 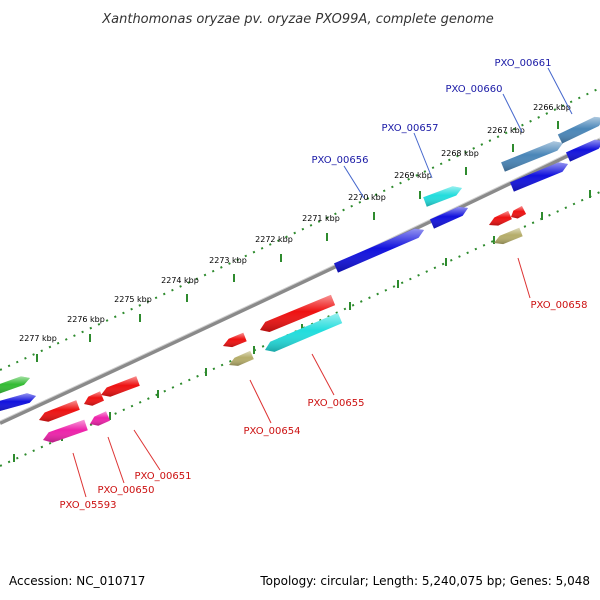 What do you see at coordinates (367, 197) in the screenshot?
I see `ruler-label-7: 2270 kbp` at bounding box center [367, 197].